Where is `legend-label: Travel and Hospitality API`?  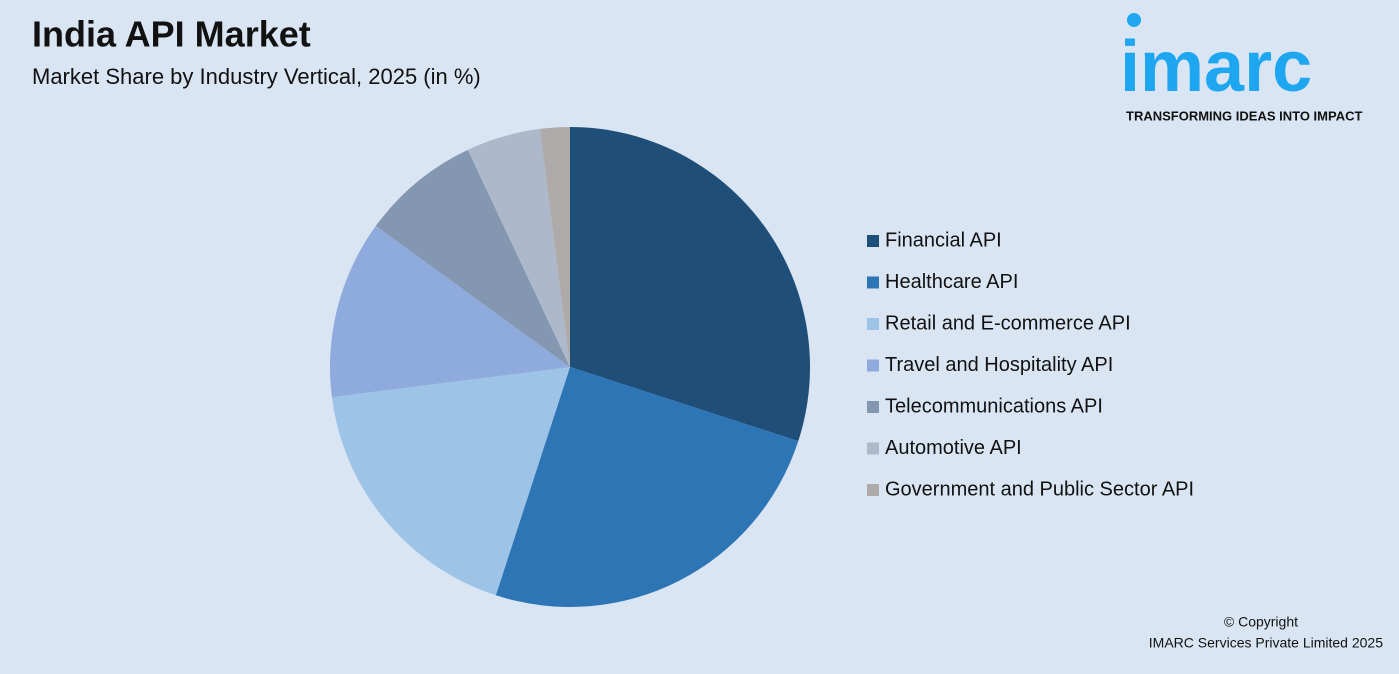
legend-label: Travel and Hospitality API is located at coordinates (999, 365).